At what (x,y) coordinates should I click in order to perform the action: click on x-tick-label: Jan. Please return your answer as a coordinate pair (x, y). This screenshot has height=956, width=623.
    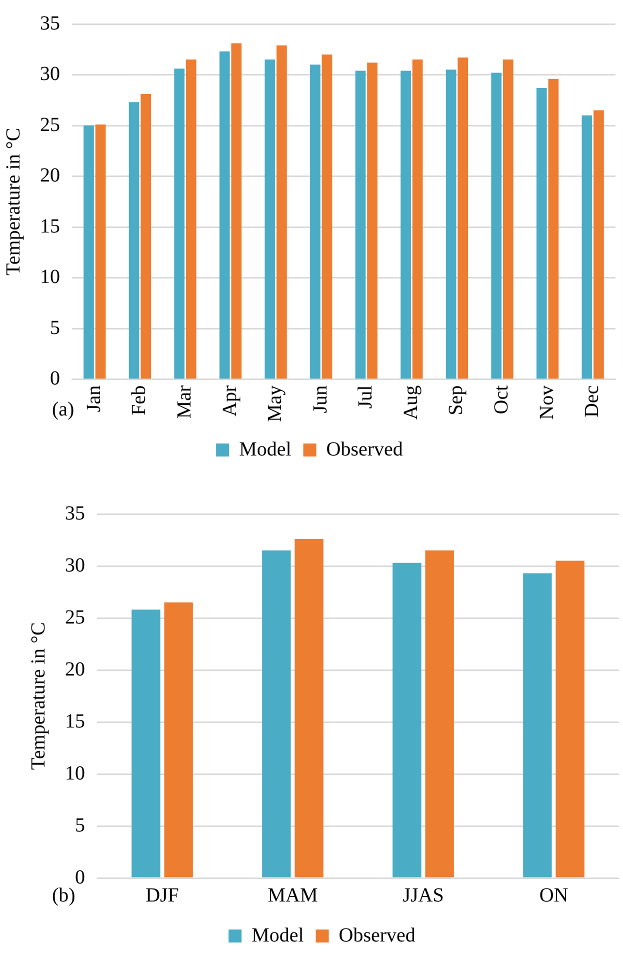
    Looking at the image, I should click on (93, 398).